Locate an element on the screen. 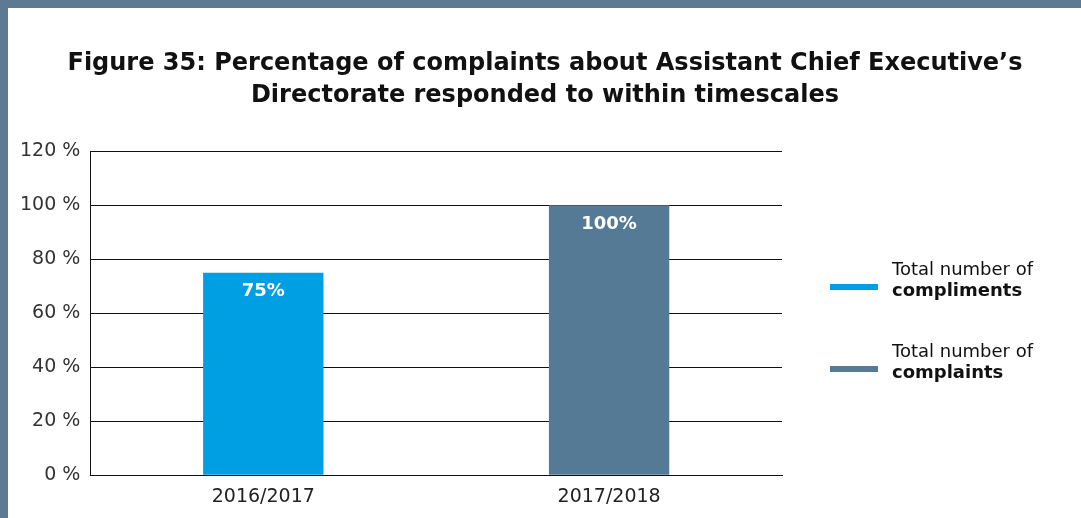 This screenshot has height=518, width=1081. legend-label: Total number of complaints is located at coordinates (963, 361).